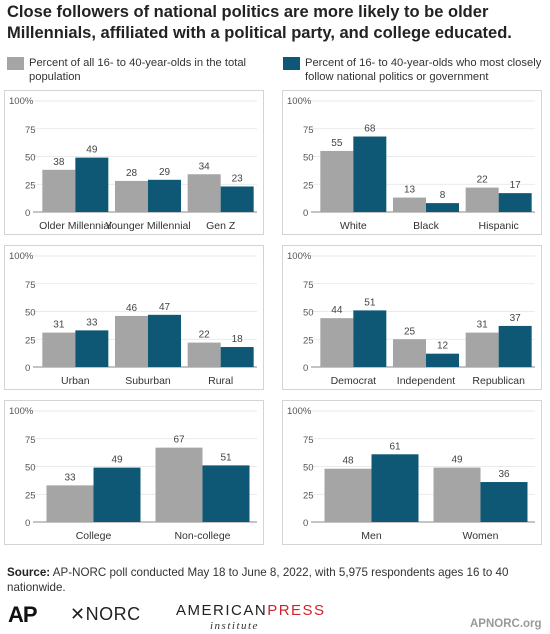 Image resolution: width=550 pixels, height=634 pixels. Describe the element at coordinates (29, 572) in the screenshot. I see `source-label: Source:` at that location.